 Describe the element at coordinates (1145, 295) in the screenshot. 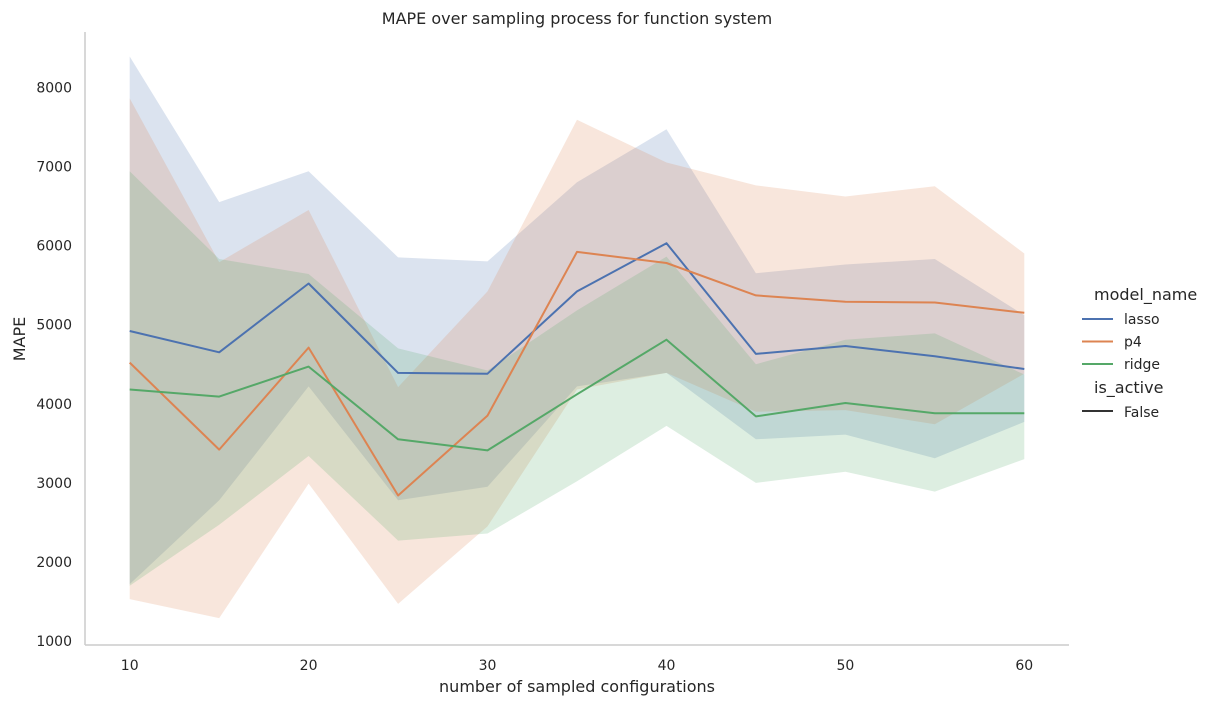

I see `legend-hue-title: model_name` at that location.